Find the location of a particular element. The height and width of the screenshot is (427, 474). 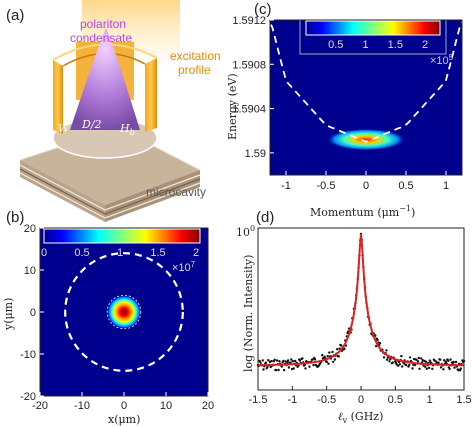

excitation-label-2: profile is located at coordinates (194, 70).